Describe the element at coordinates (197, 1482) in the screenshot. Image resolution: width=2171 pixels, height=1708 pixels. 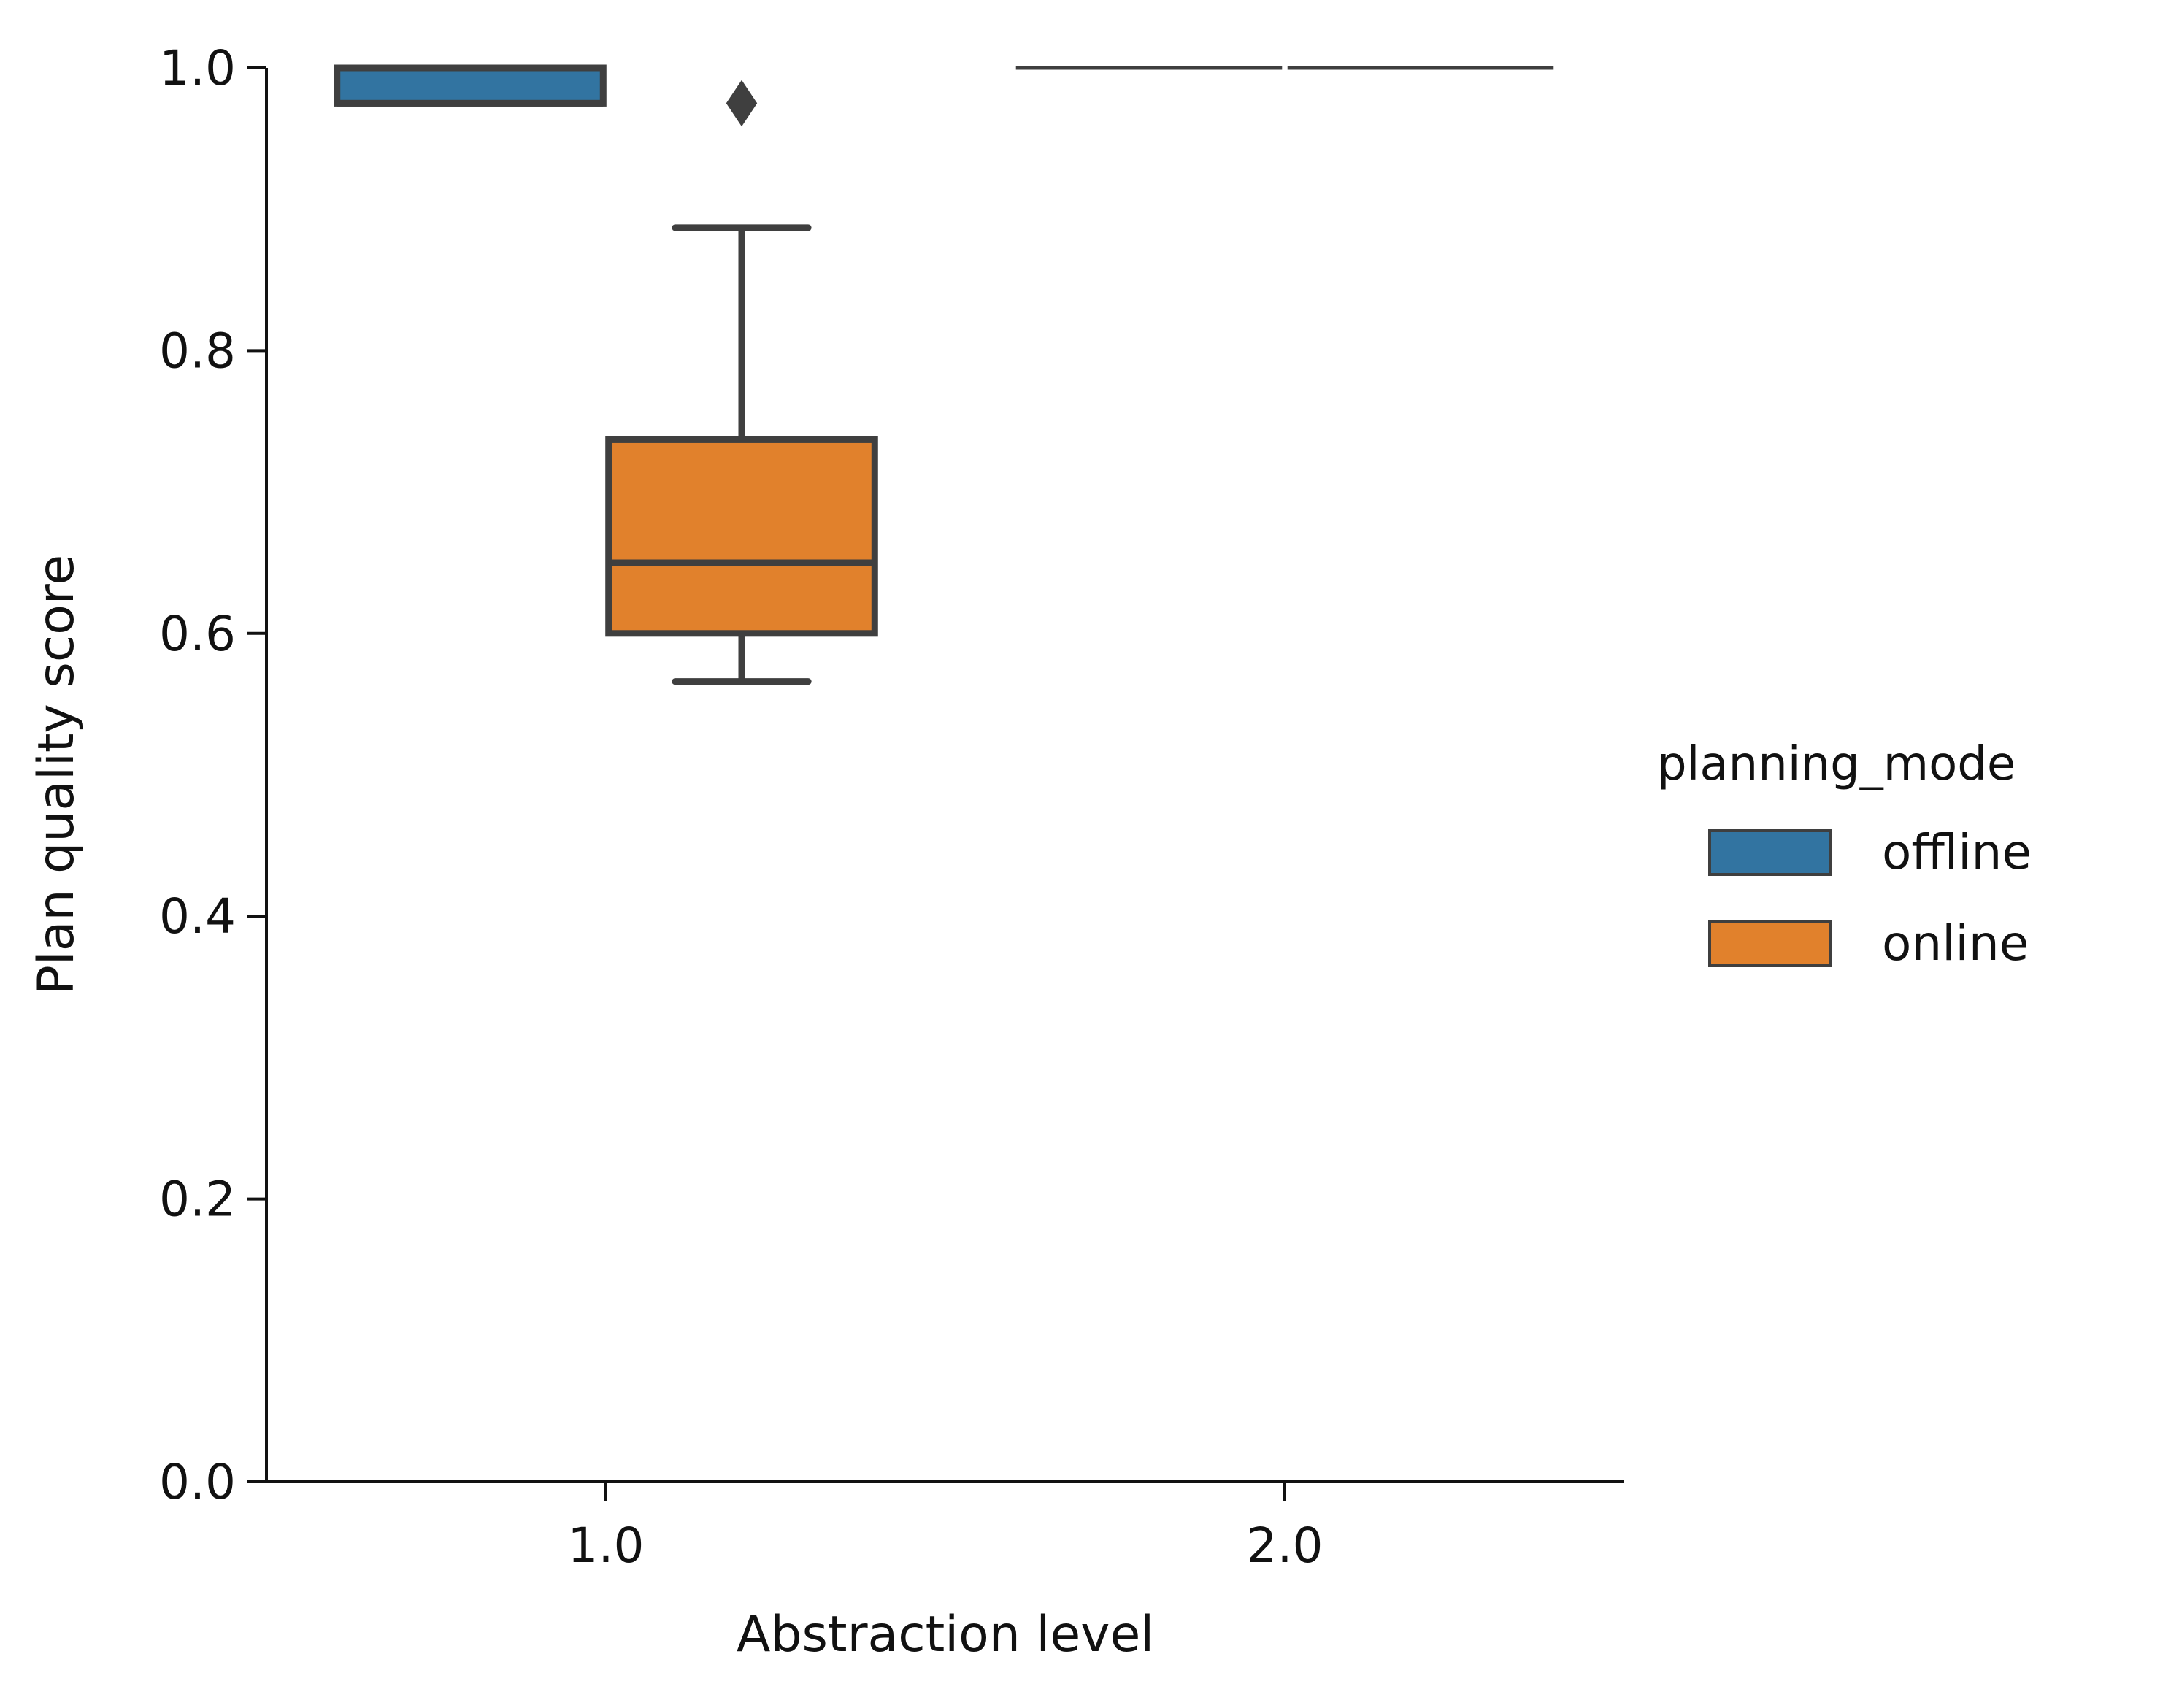
I see `y-tick-label: 0.0` at that location.